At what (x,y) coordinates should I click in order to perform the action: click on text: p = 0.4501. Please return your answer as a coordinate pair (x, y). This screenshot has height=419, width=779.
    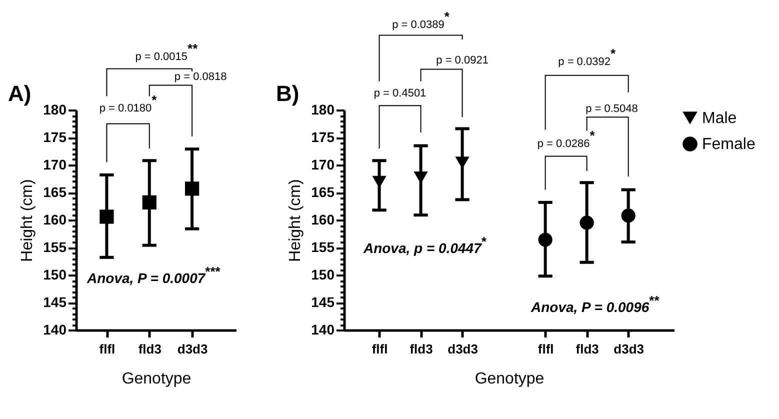
    Looking at the image, I should click on (400, 94).